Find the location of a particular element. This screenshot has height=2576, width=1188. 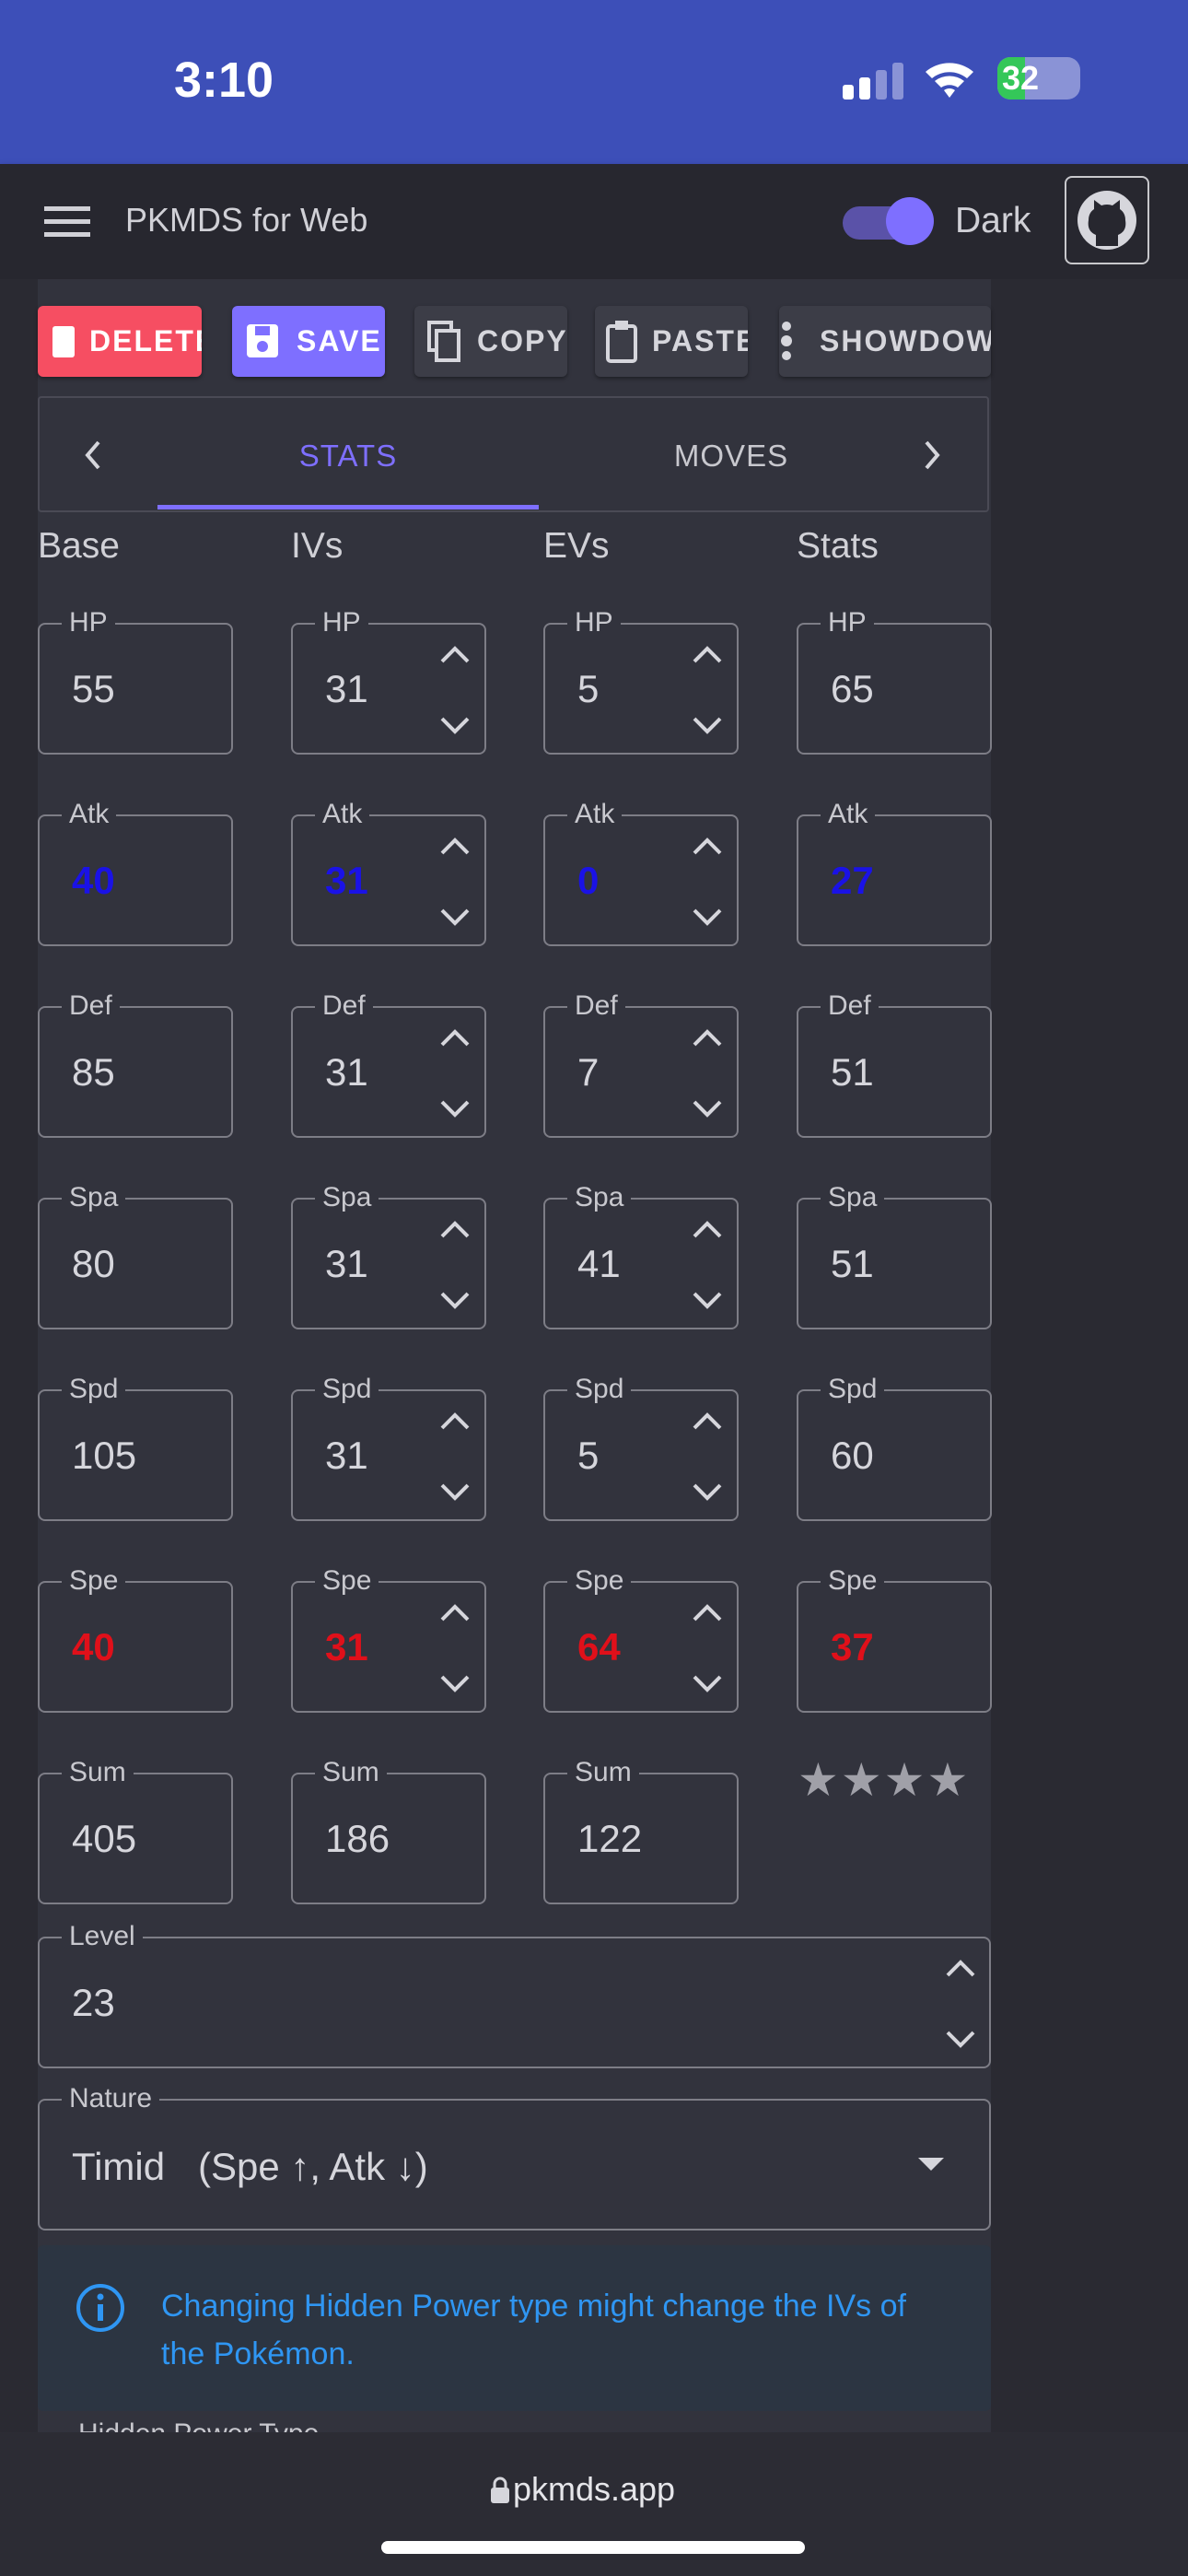

field-label: Sum is located at coordinates (98, 1772).